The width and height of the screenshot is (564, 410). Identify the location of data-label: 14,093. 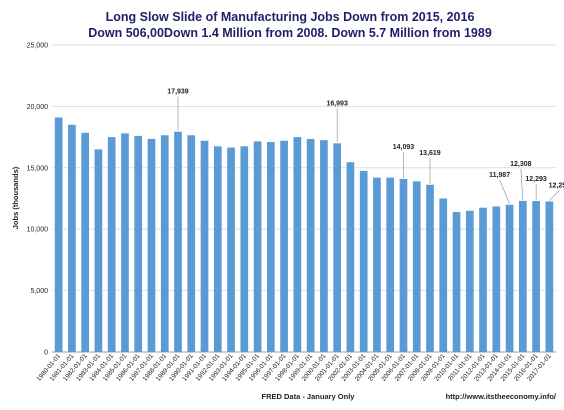
(404, 147).